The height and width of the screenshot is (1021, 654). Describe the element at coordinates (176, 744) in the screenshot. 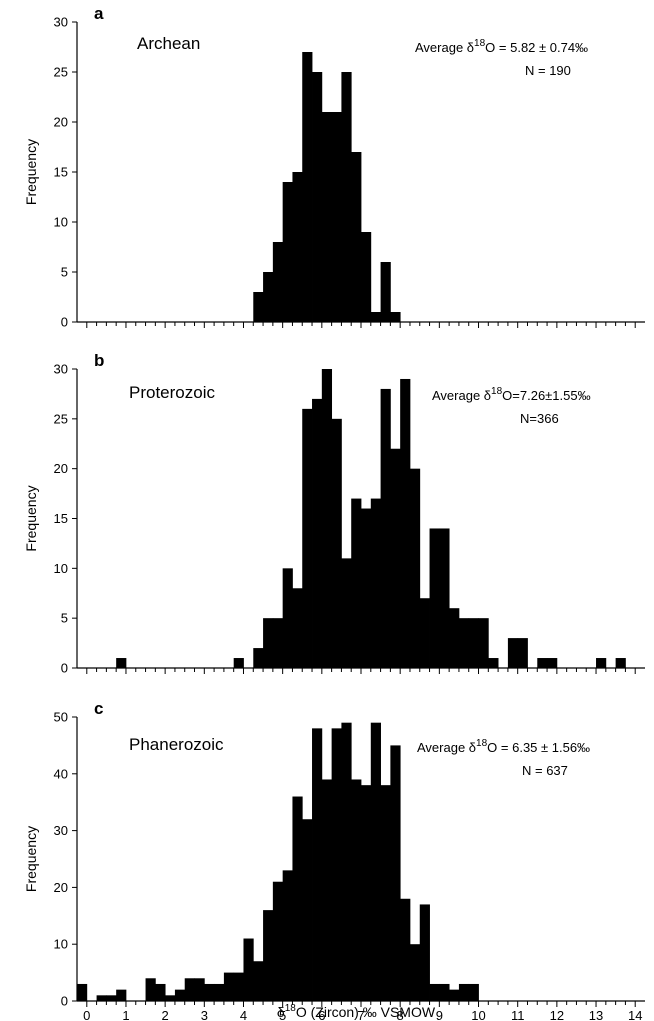

I see `era-label: Phanerozoic` at that location.